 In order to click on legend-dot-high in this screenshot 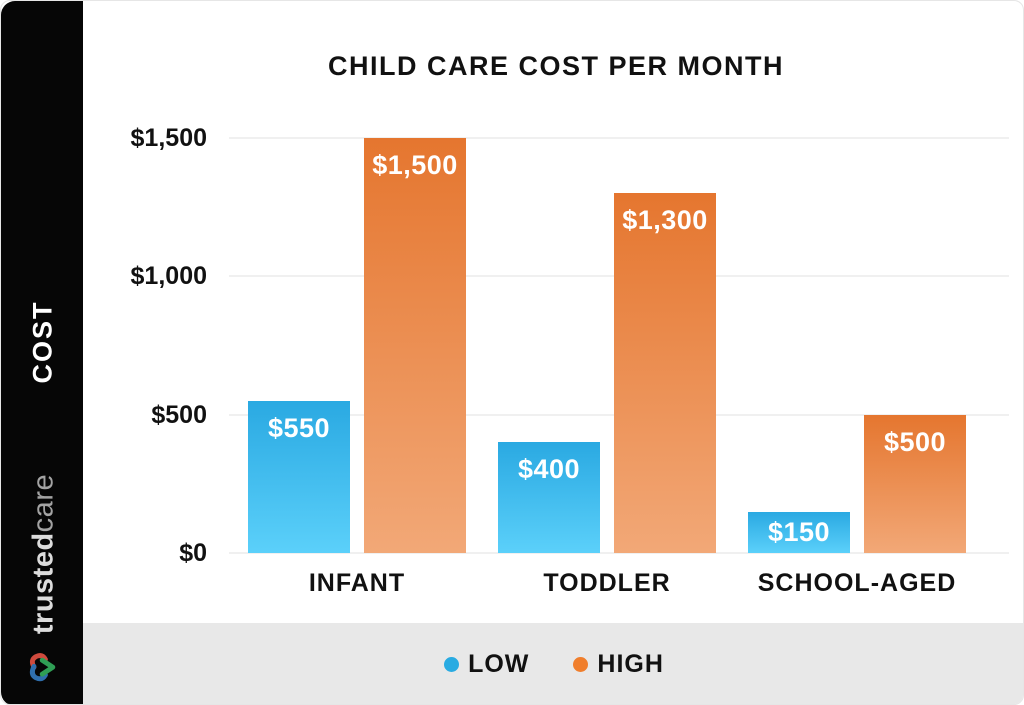, I will do `click(581, 664)`.